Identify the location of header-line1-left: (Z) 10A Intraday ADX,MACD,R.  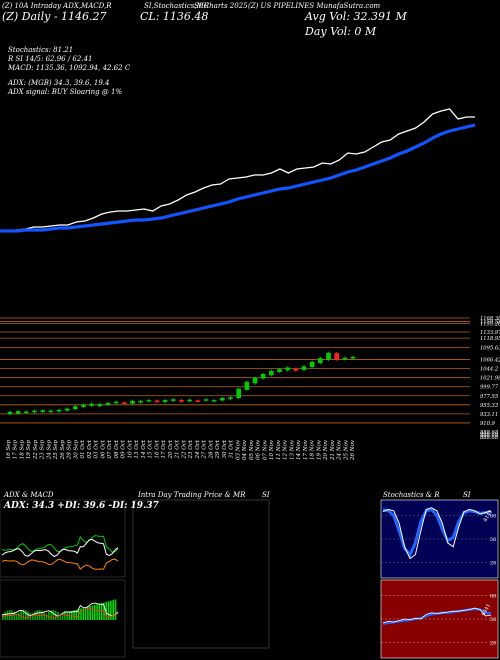
(57, 6).